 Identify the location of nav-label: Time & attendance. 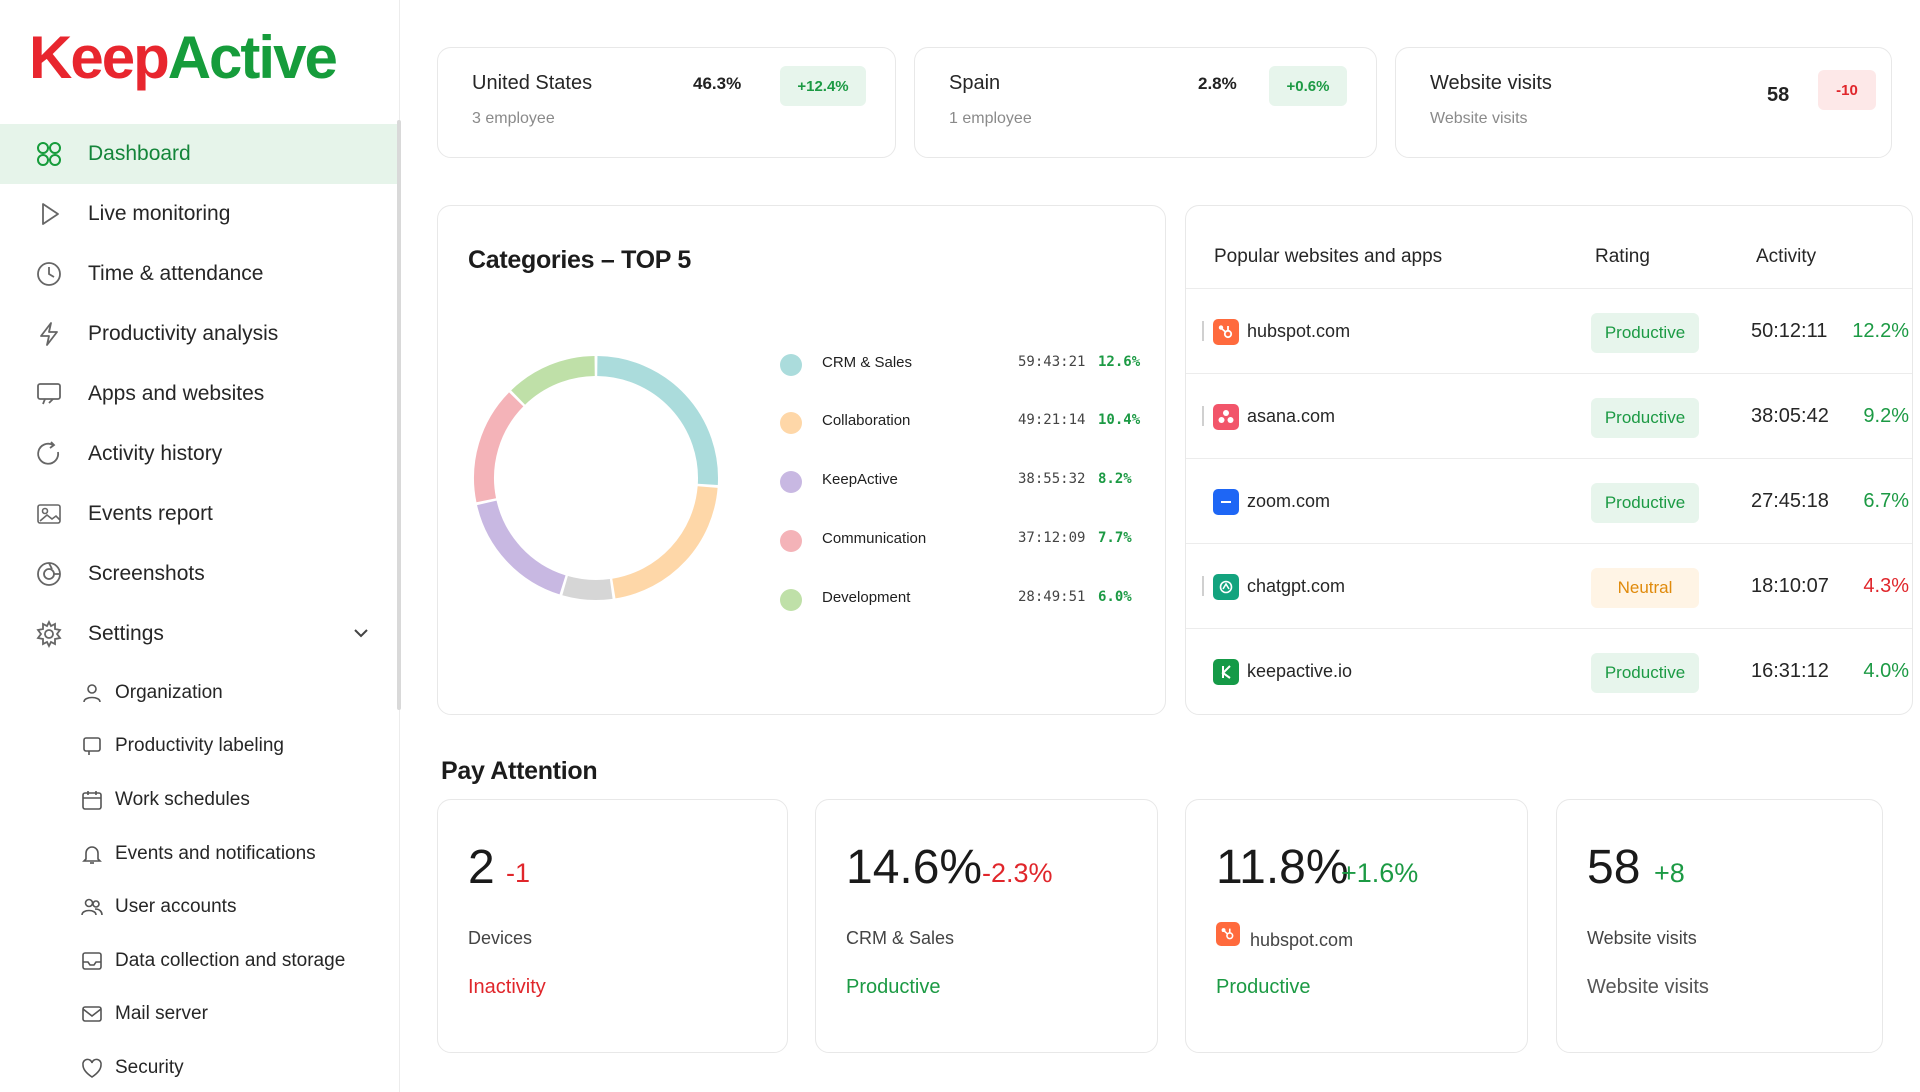
(176, 273).